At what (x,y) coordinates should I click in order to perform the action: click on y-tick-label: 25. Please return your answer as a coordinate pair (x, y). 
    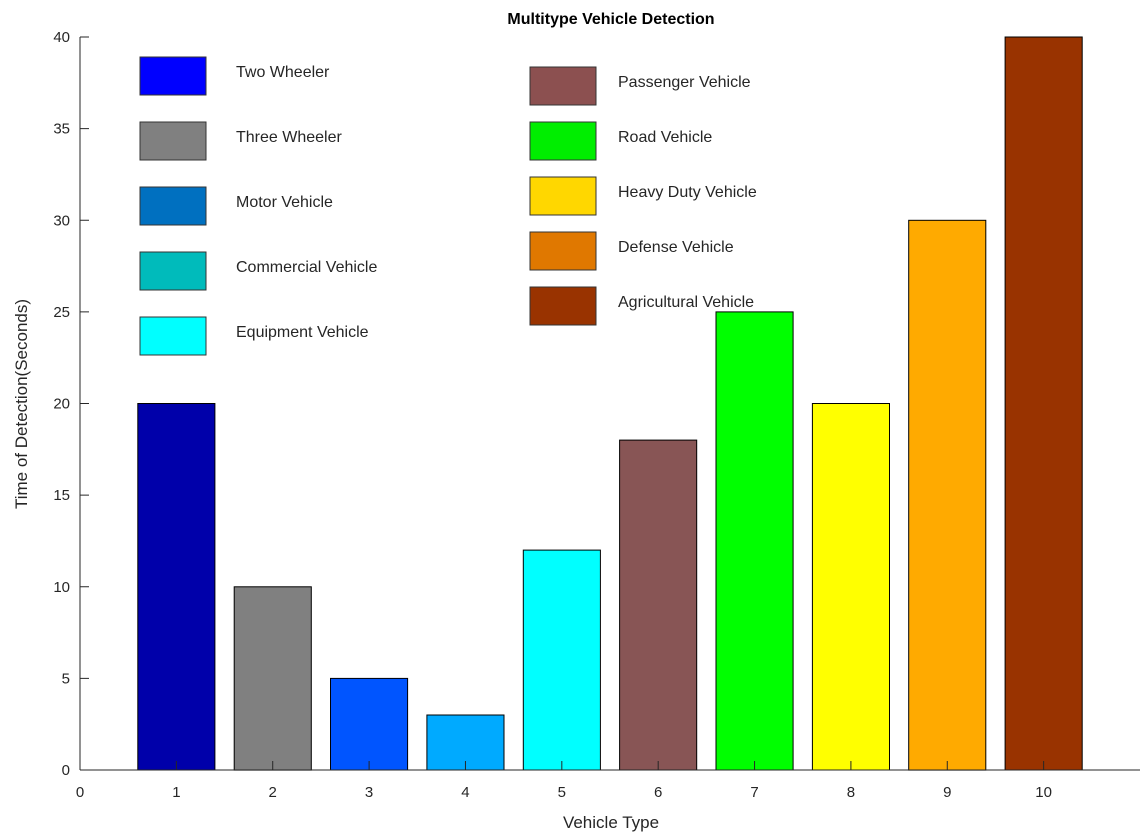
    Looking at the image, I should click on (61, 312).